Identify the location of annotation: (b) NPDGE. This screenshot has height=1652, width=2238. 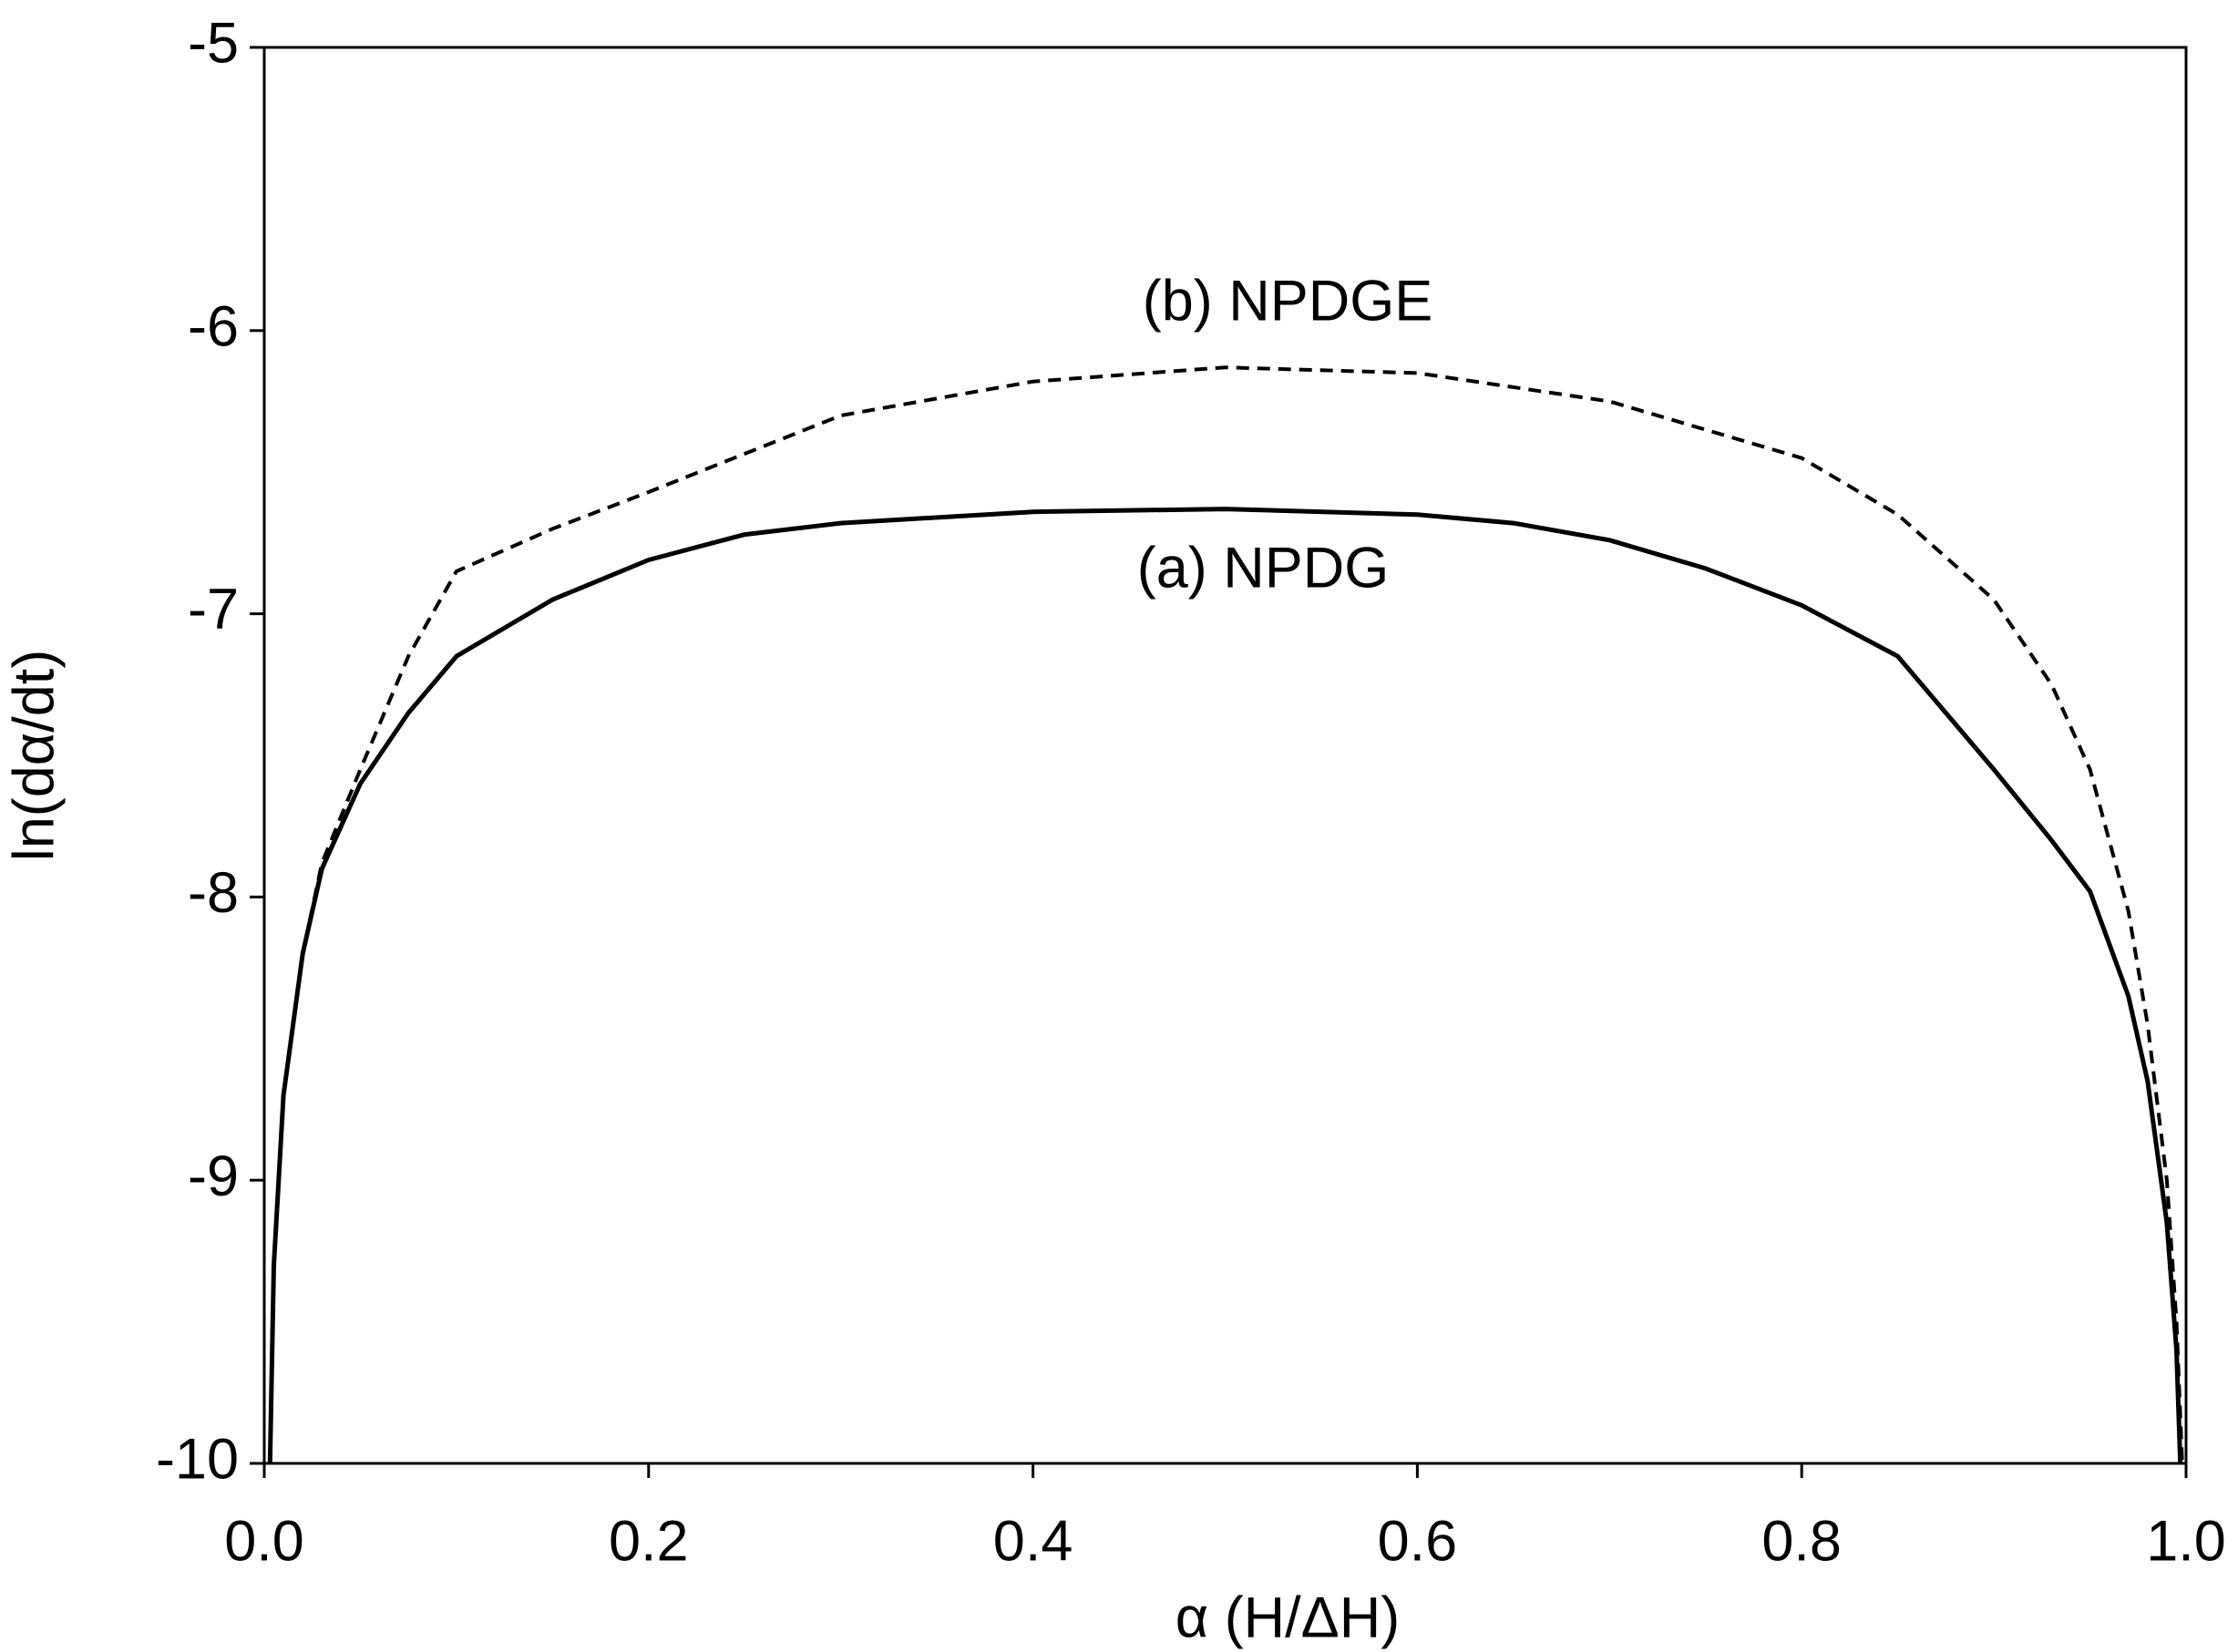
(1288, 301).